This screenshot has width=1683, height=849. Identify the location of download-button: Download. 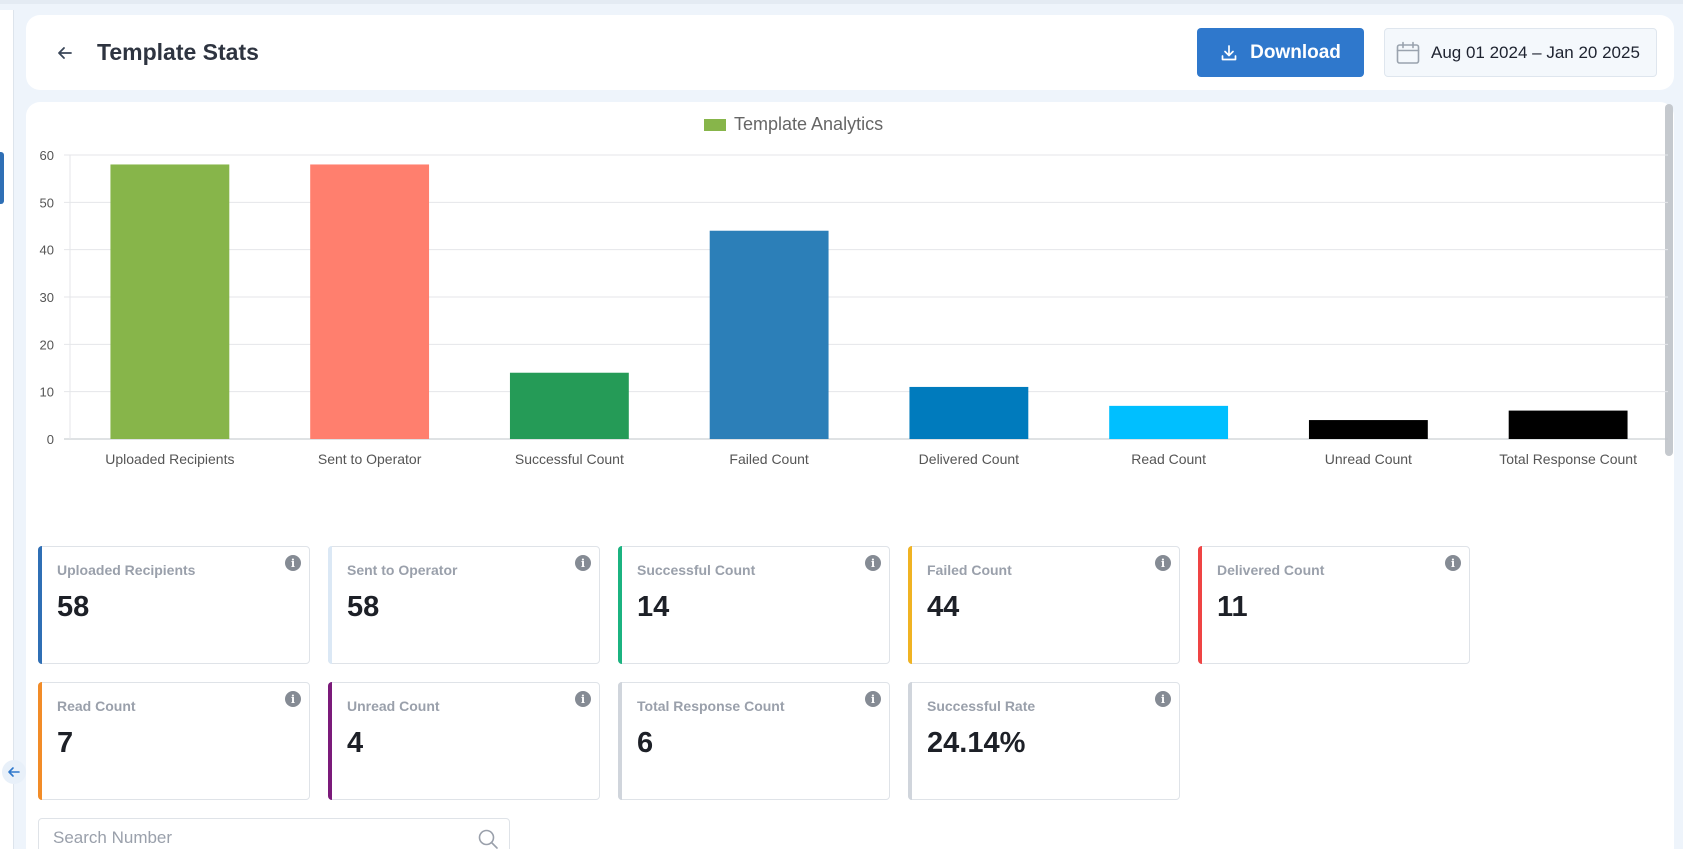
(1280, 52).